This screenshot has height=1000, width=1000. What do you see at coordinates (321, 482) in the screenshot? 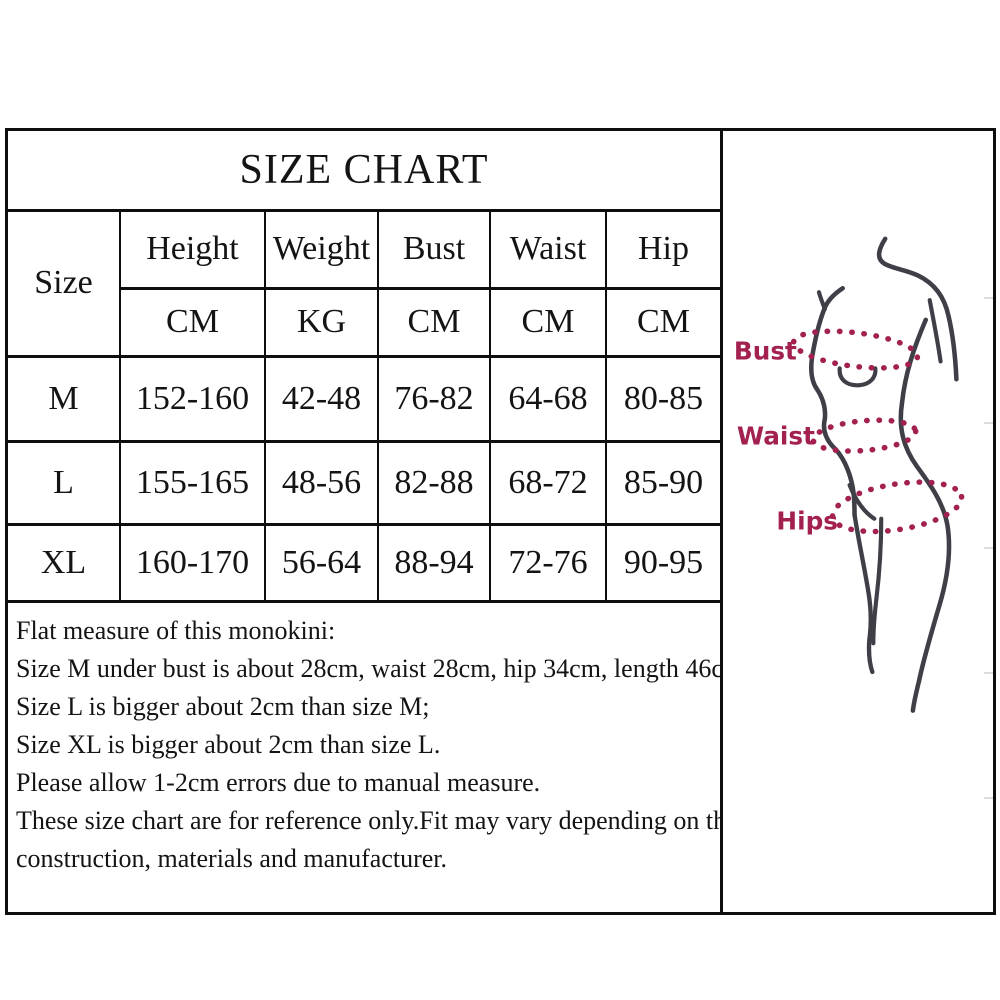
I see `cell-l-weight: 48-56` at bounding box center [321, 482].